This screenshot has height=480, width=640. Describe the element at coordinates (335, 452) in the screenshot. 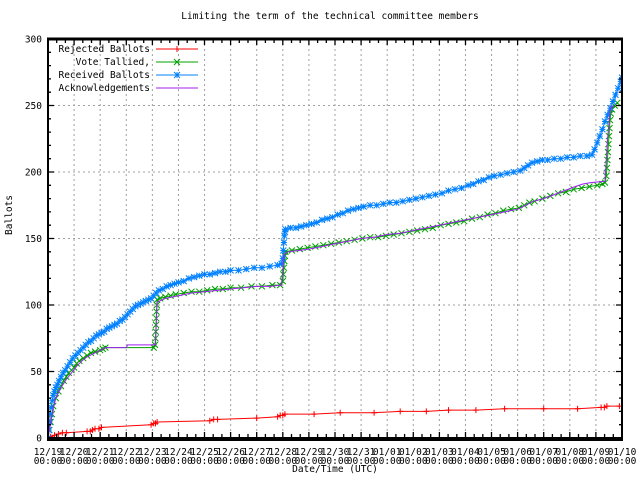

I see `x-tick-date-label: 12/30` at that location.